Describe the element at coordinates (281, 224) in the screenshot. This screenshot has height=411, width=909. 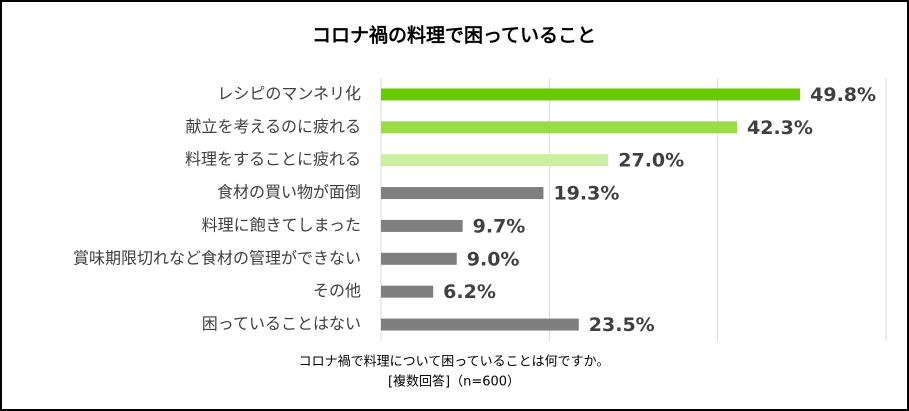
I see `category-label: 料理に飽きてしまった` at that location.